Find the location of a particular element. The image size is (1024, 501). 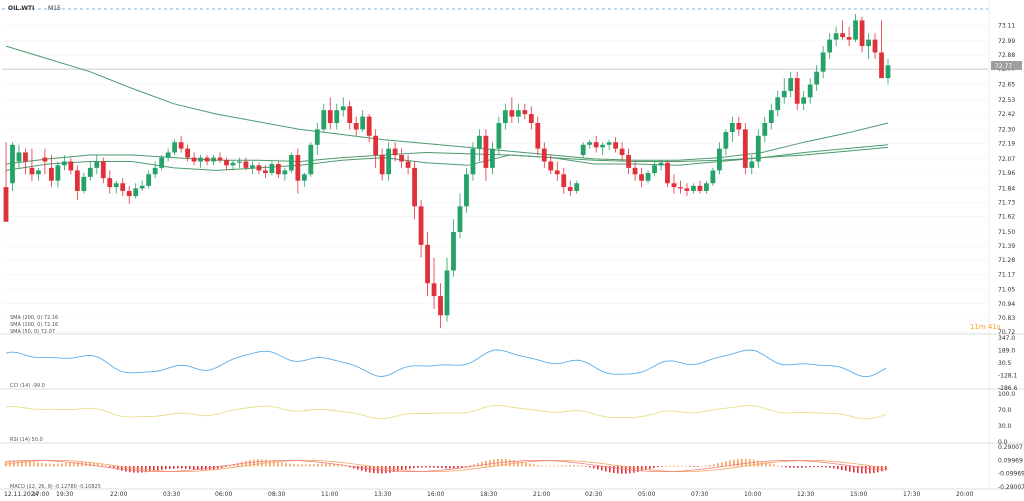

time-tick: 07:30 is located at coordinates (699, 494).